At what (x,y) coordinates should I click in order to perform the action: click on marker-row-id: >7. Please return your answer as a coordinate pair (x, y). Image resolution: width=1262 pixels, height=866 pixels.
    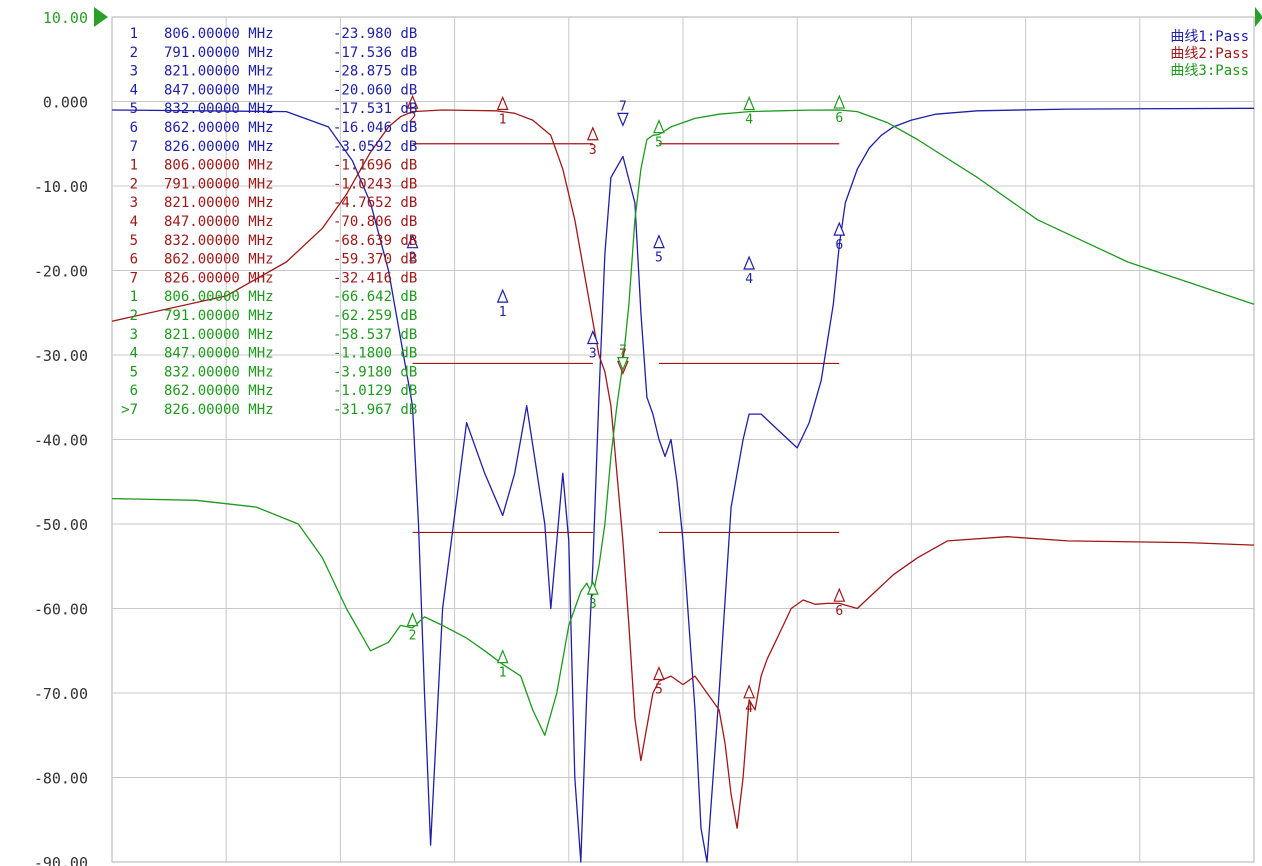
    Looking at the image, I should click on (129, 410).